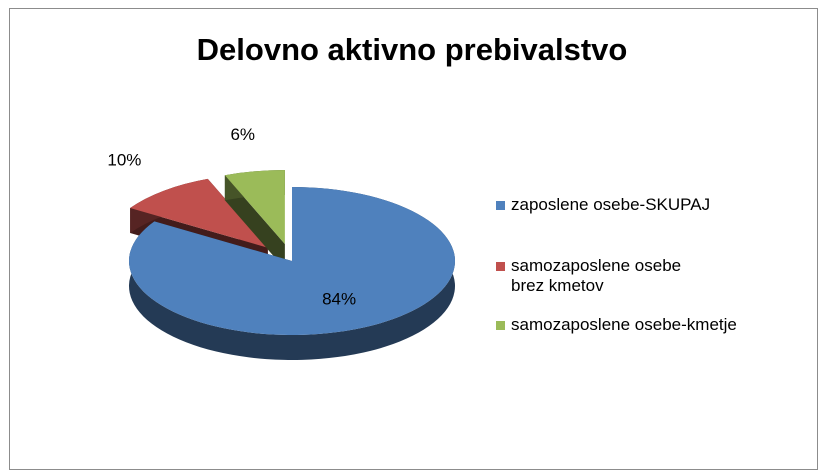 This screenshot has height=470, width=818. What do you see at coordinates (596, 275) in the screenshot?
I see `legend-label: samozaposlene osebe brez kmetov` at bounding box center [596, 275].